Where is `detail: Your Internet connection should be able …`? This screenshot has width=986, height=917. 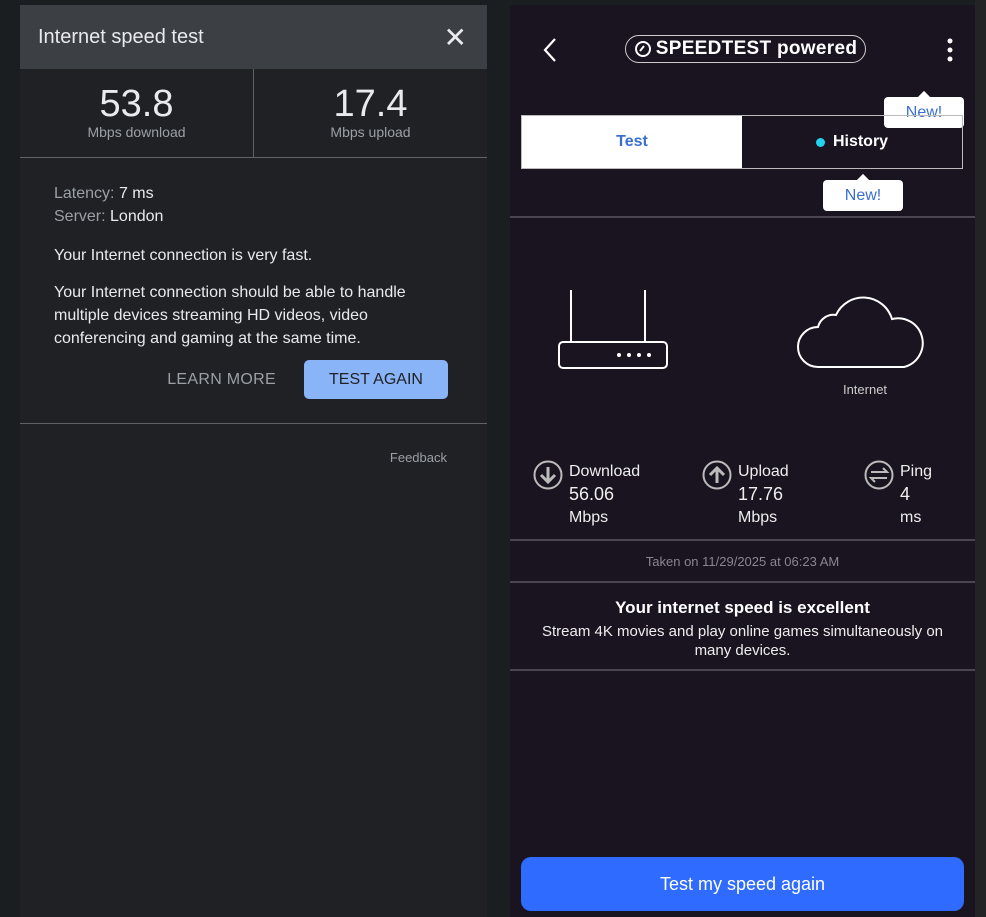
detail: Your Internet connection should be able … is located at coordinates (230, 315).